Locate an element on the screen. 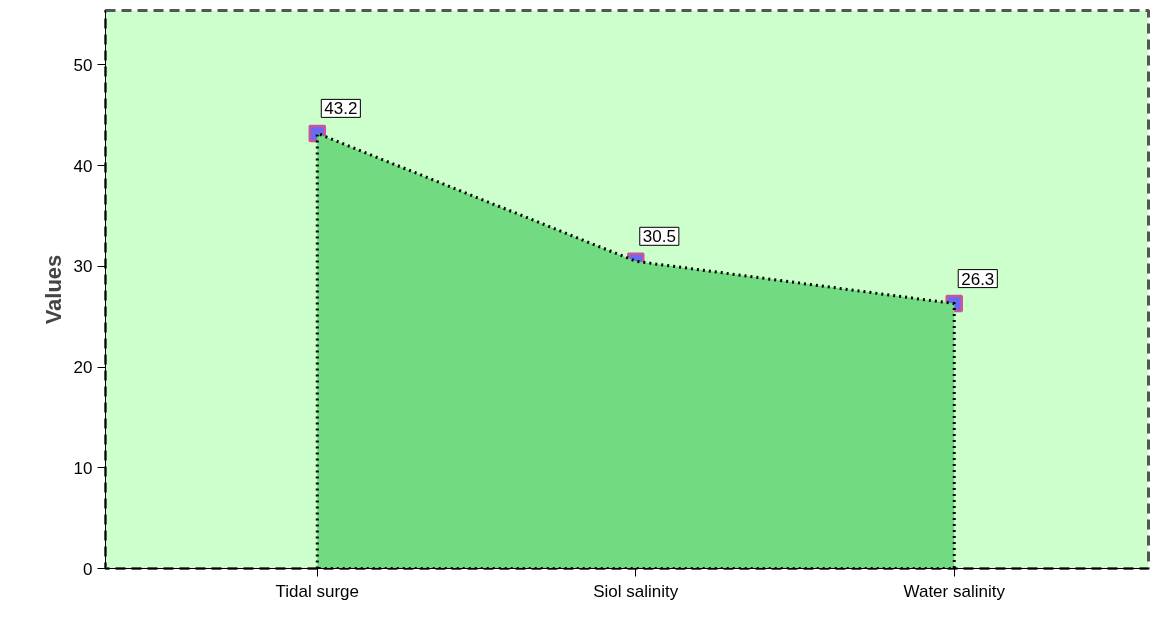  data-label: 43.2 is located at coordinates (341, 109).